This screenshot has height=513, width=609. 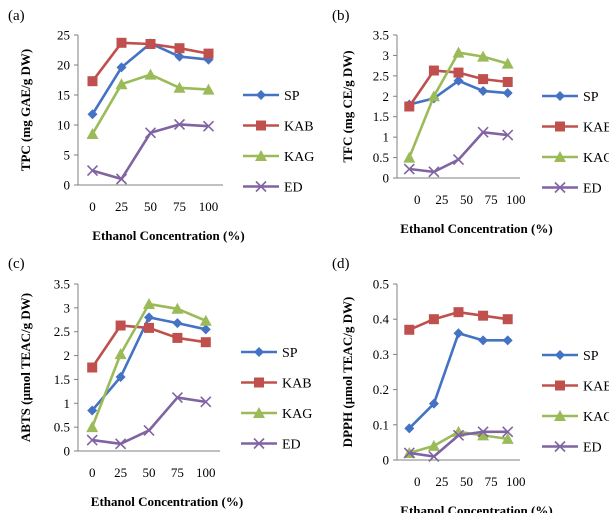 I want to click on y-tick-label: 25, so click(x=63, y=35).